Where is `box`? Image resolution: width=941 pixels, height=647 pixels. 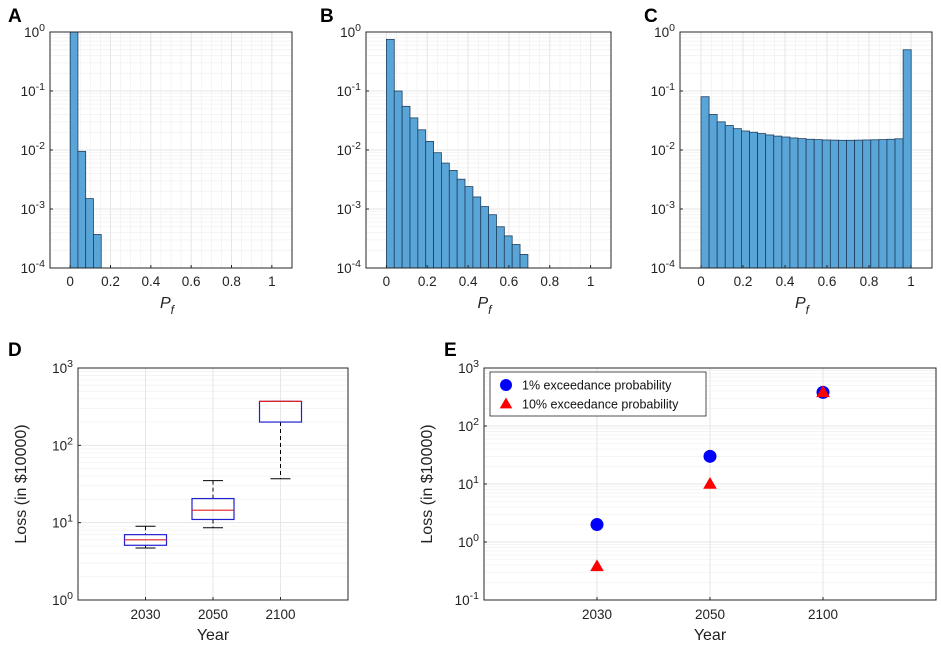
box is located at coordinates (213, 509).